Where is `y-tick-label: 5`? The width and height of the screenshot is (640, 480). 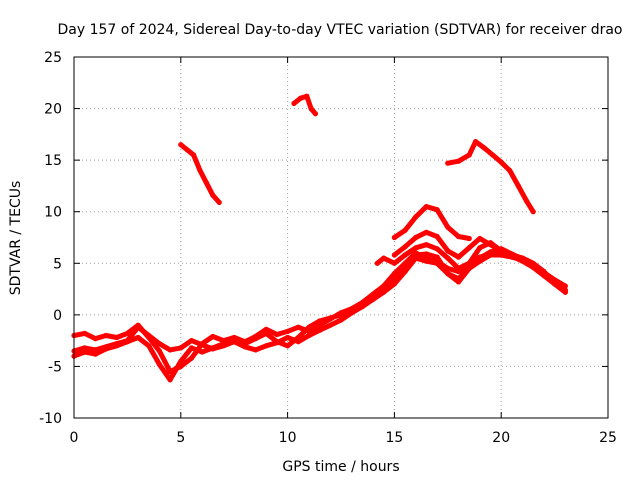 y-tick-label: 5 is located at coordinates (57, 264).